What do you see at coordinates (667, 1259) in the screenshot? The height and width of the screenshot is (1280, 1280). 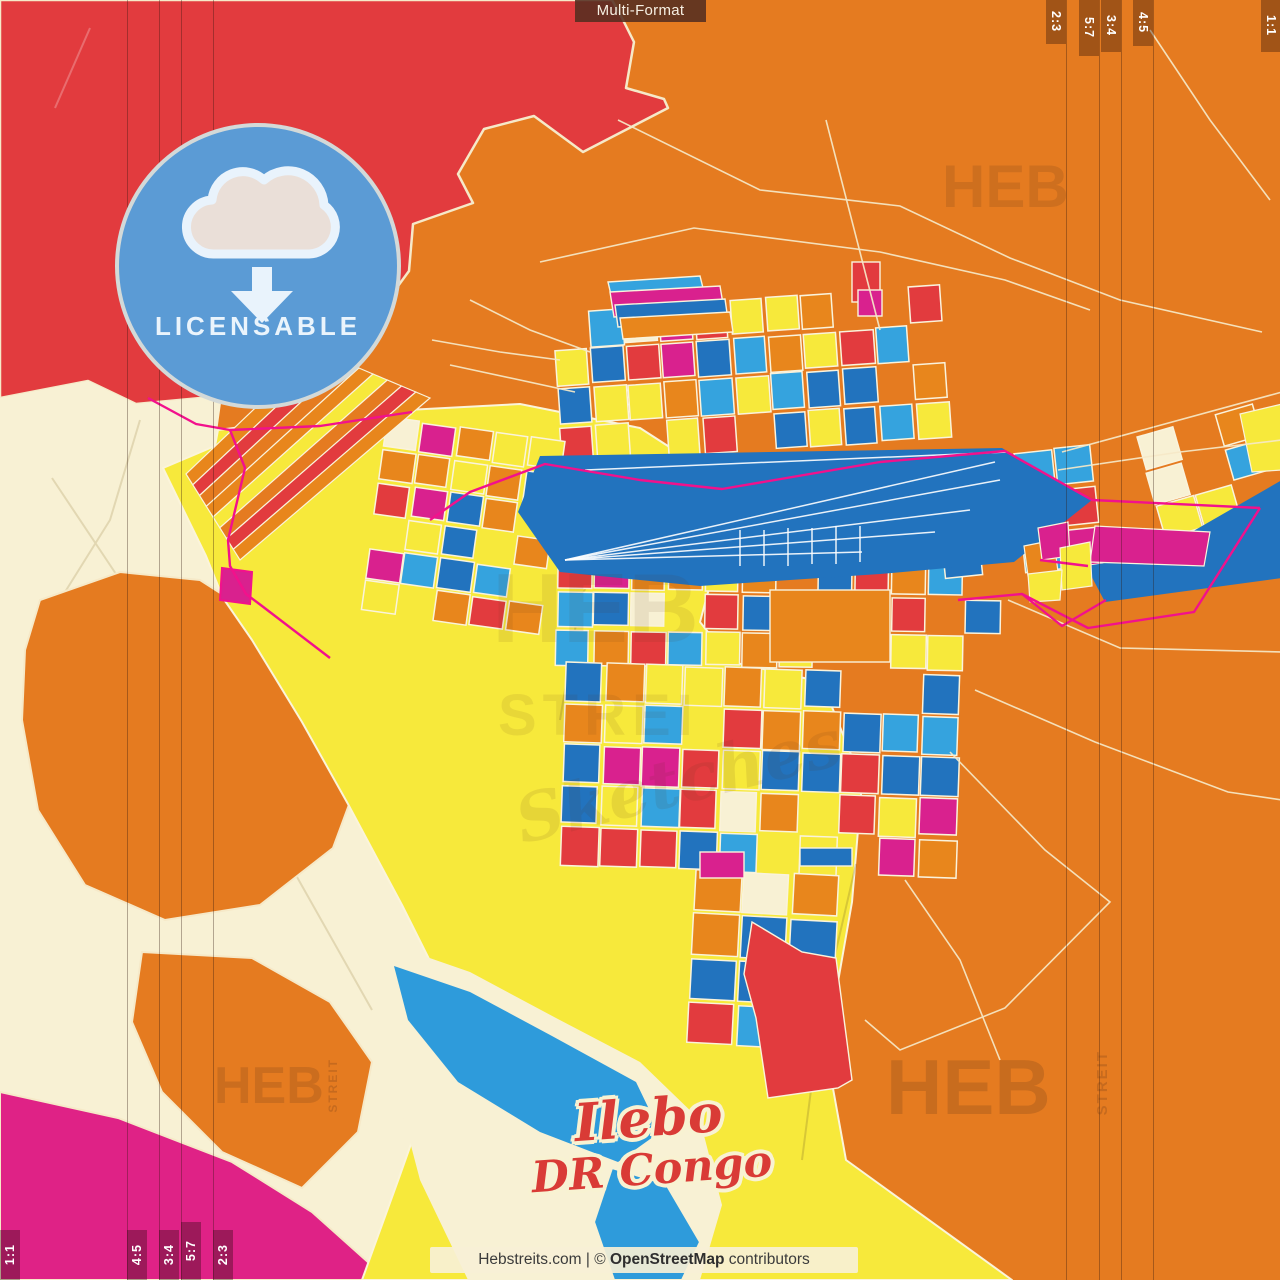 I see `osm-link: OpenStreetMap` at bounding box center [667, 1259].